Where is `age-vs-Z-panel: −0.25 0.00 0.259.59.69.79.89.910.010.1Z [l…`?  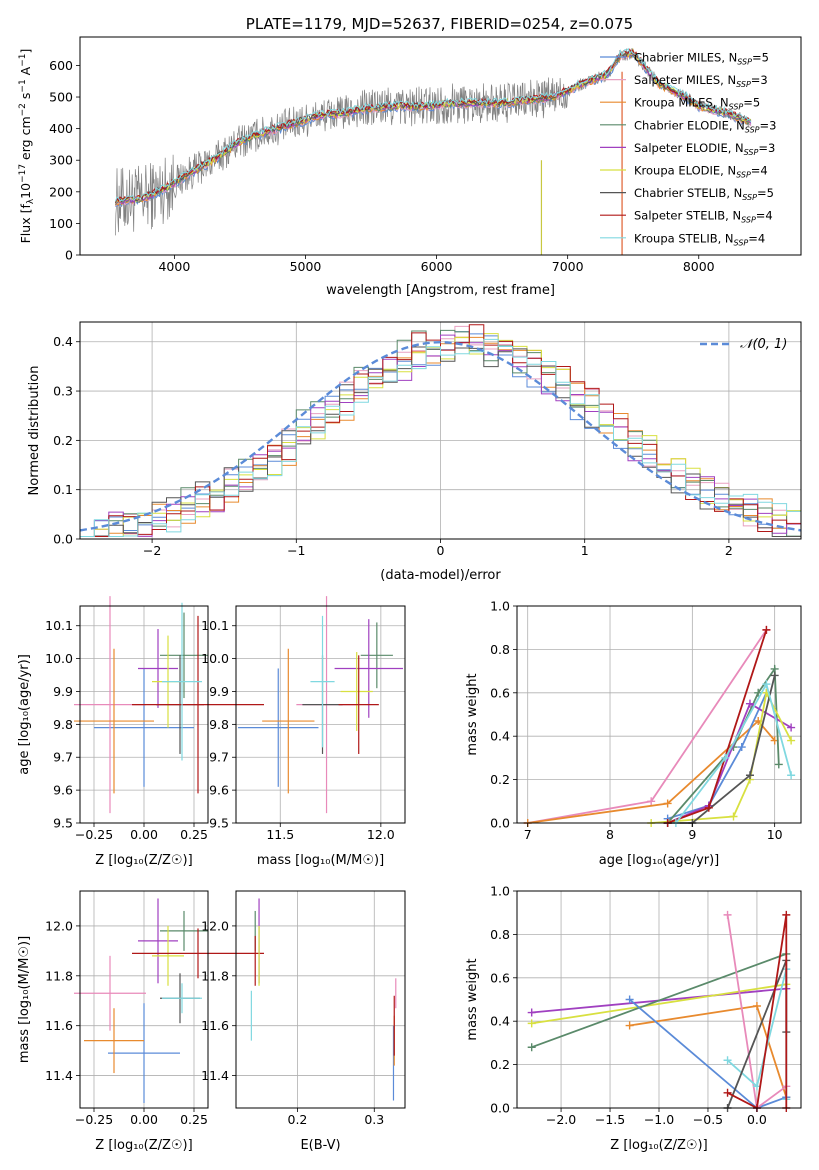 age-vs-Z-panel: −0.25 0.00 0.259.59.69.79.89.910.010.1Z [l… is located at coordinates (140, 732).